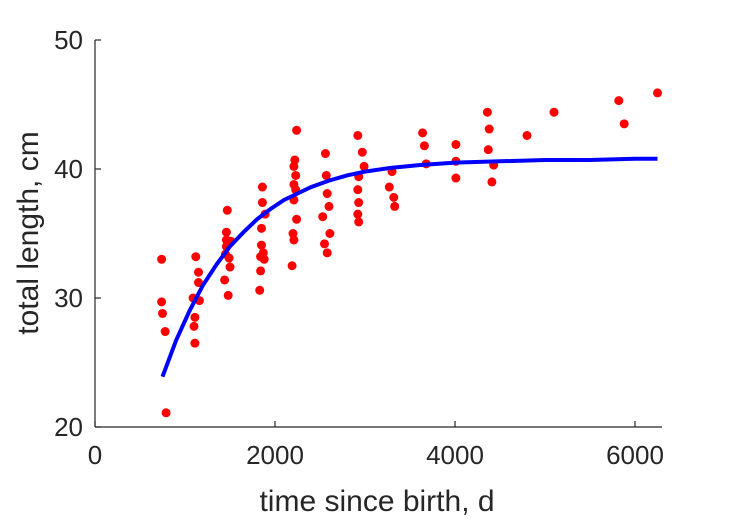  I want to click on x-tick-label: 6000, so click(635, 455).